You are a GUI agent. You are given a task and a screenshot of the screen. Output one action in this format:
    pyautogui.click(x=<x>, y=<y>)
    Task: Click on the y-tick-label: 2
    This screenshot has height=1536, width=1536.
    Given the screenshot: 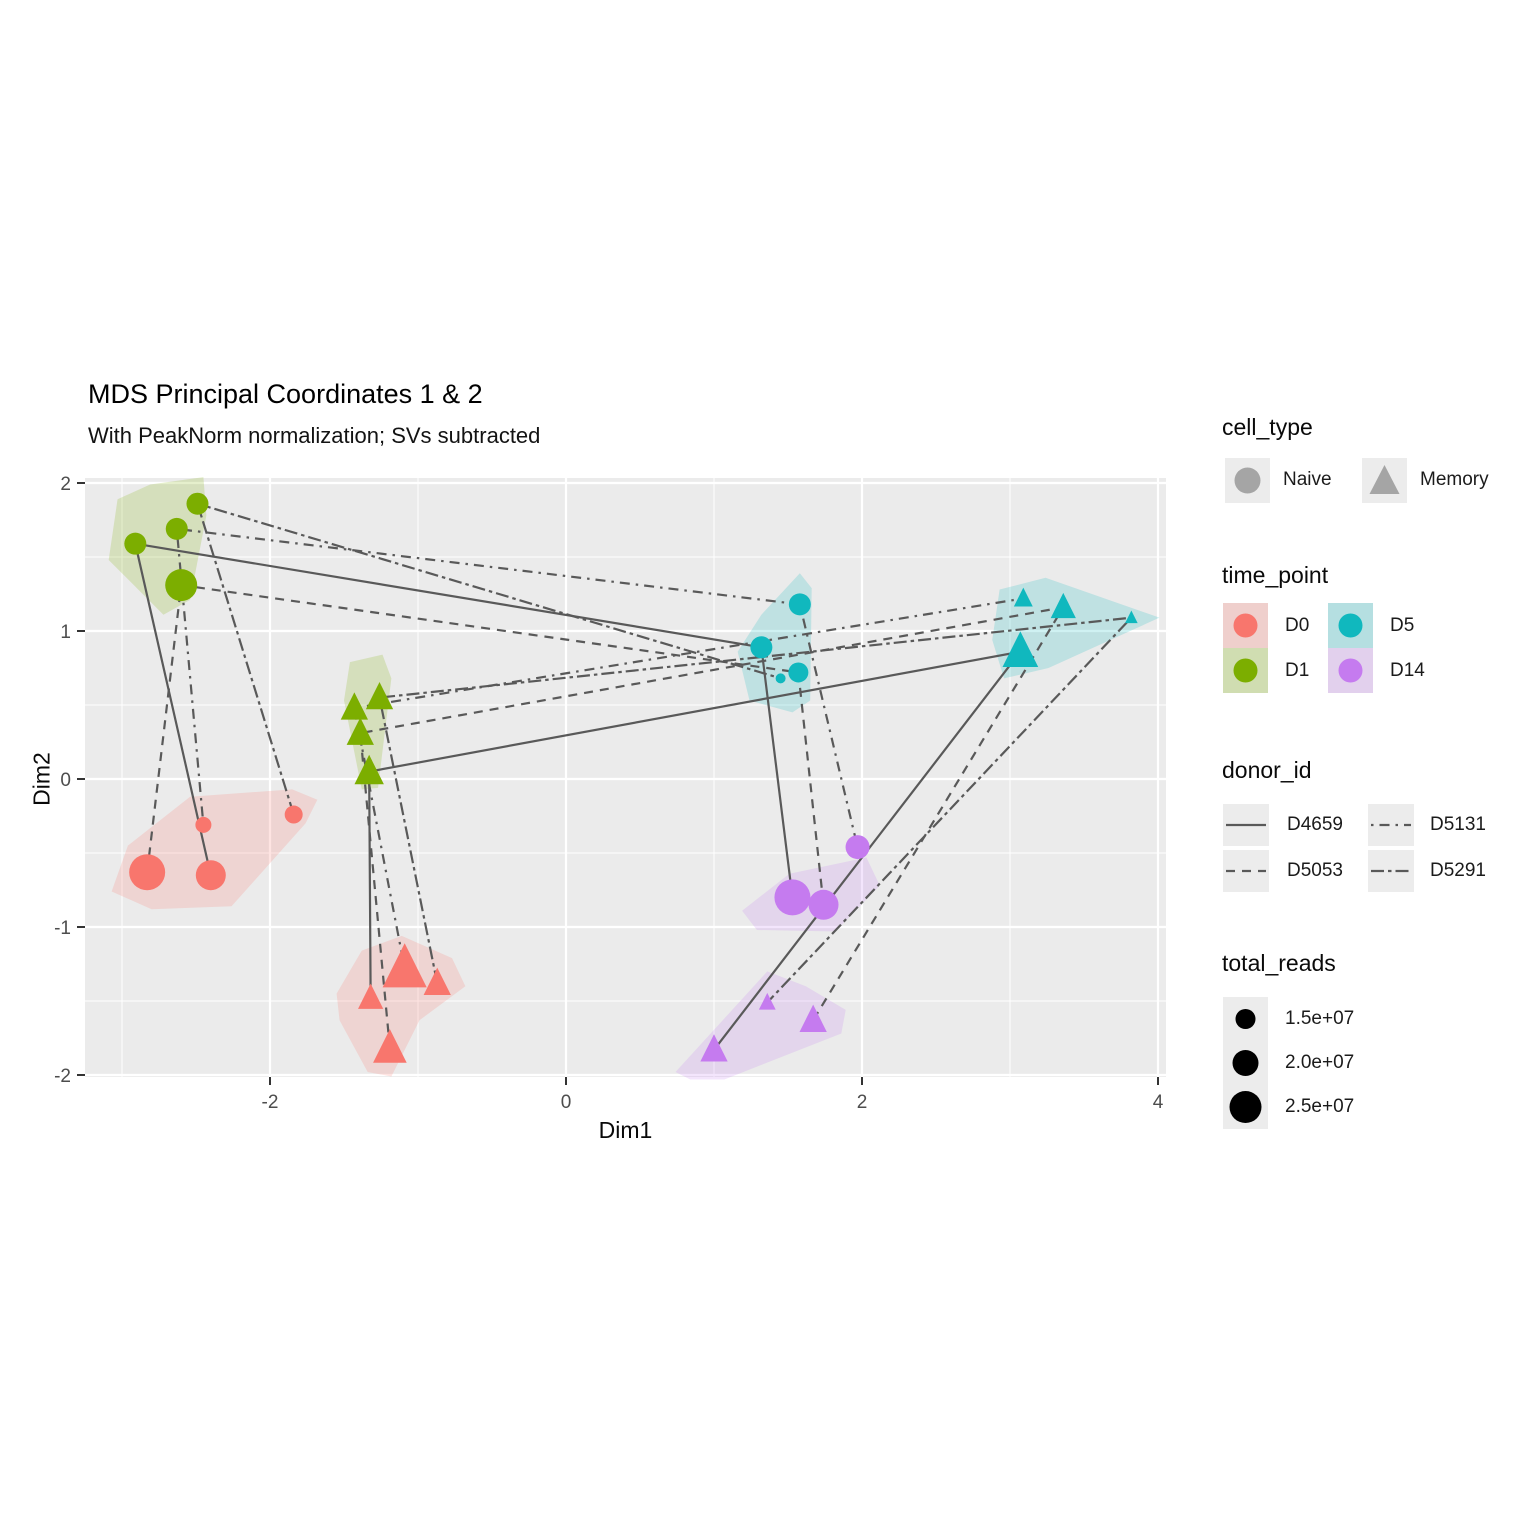 What is the action you would take?
    pyautogui.click(x=65, y=484)
    